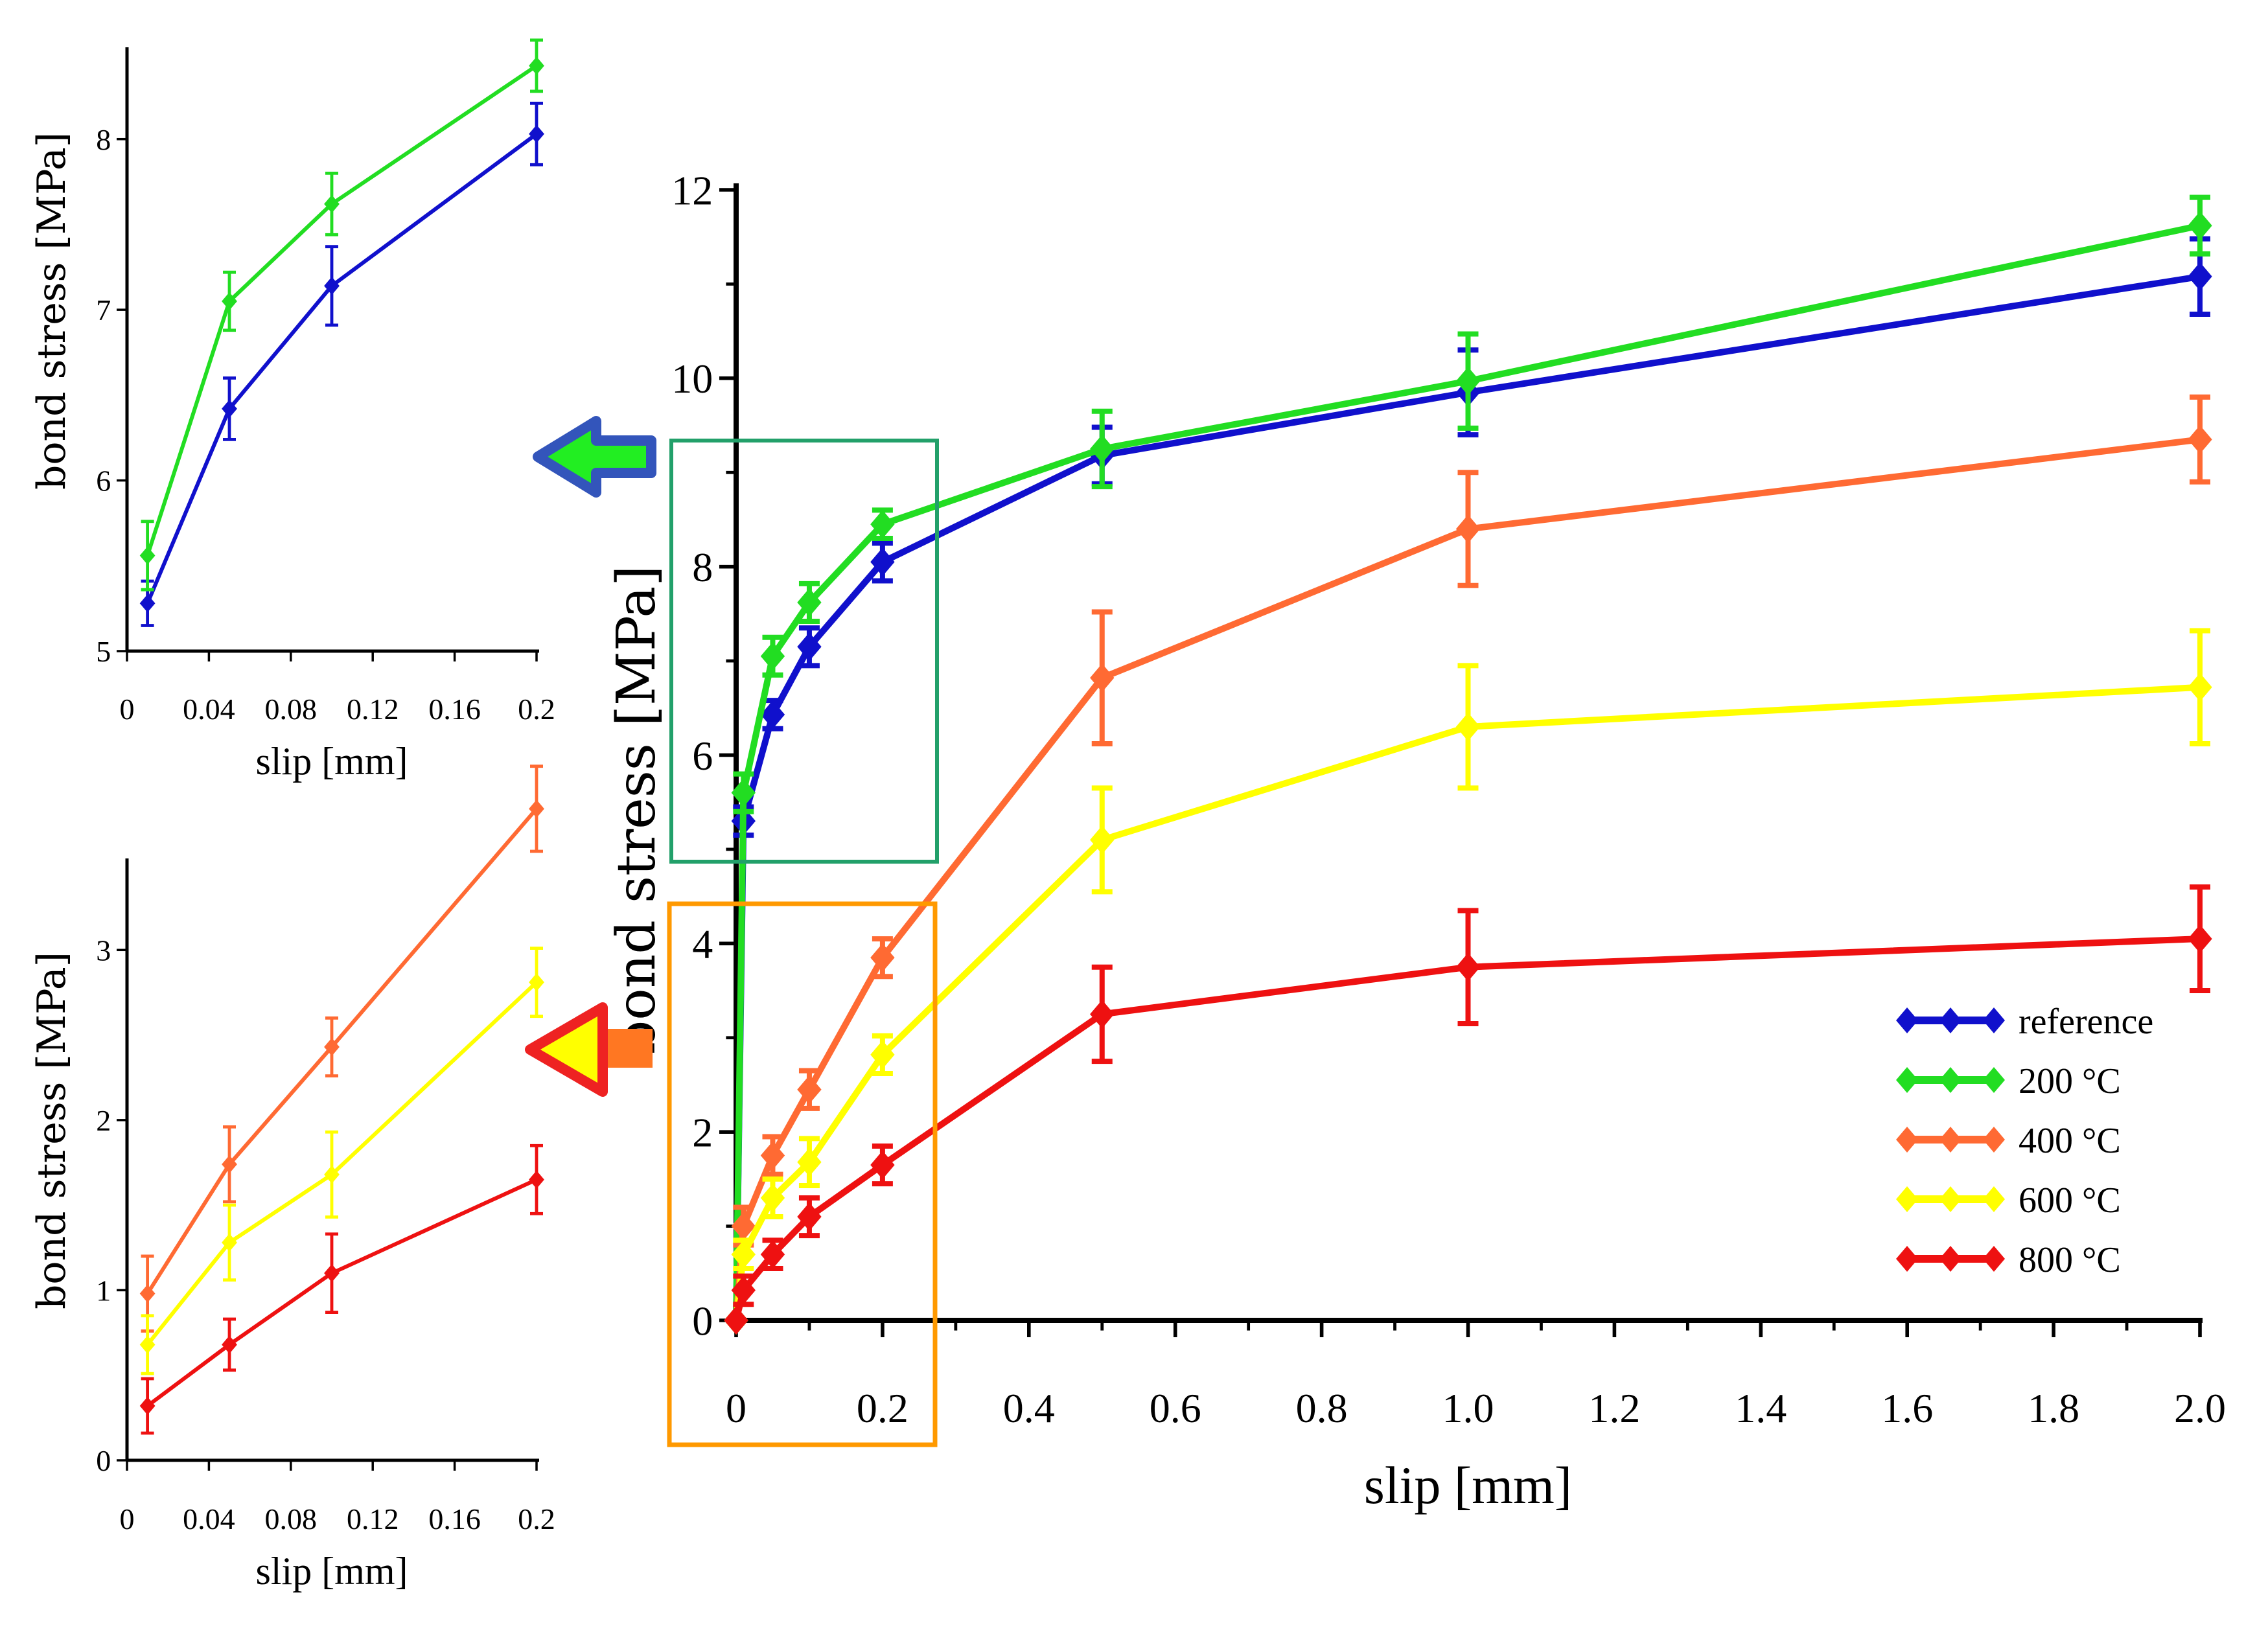 This screenshot has width=2268, height=1632. I want to click on series-600-c, so click(341, 1161).